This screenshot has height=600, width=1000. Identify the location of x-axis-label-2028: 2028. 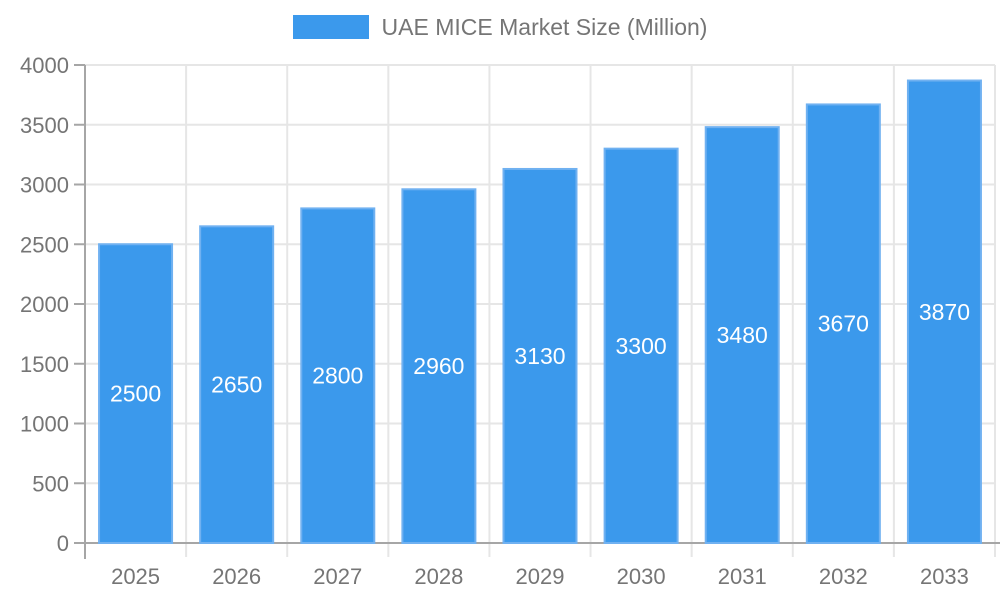
(438, 576).